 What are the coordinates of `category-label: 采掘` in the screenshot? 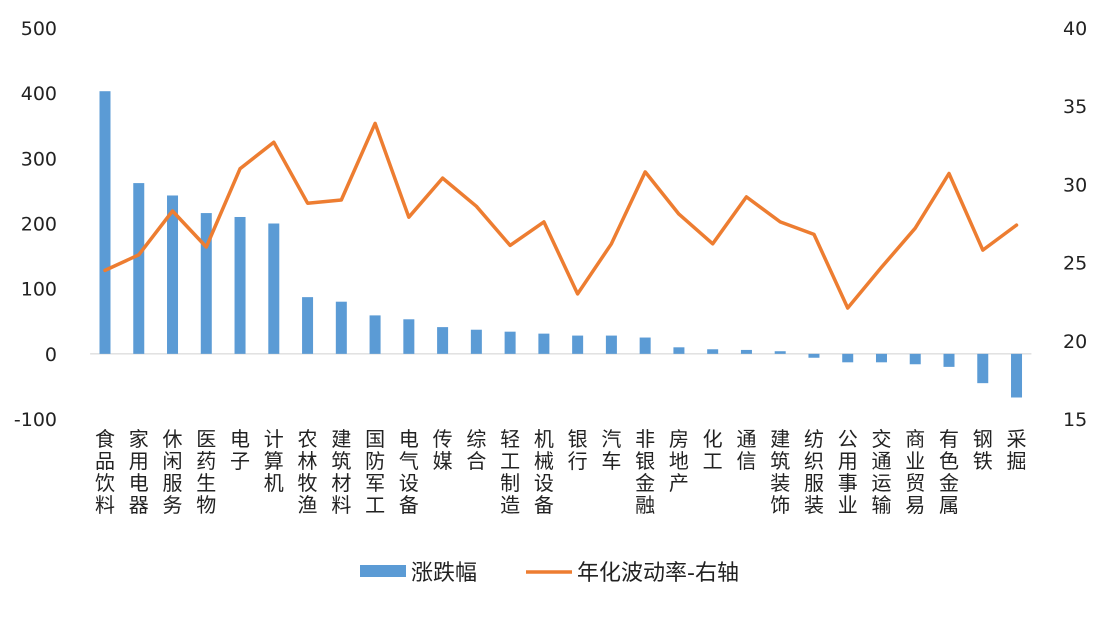 It's located at (1017, 450).